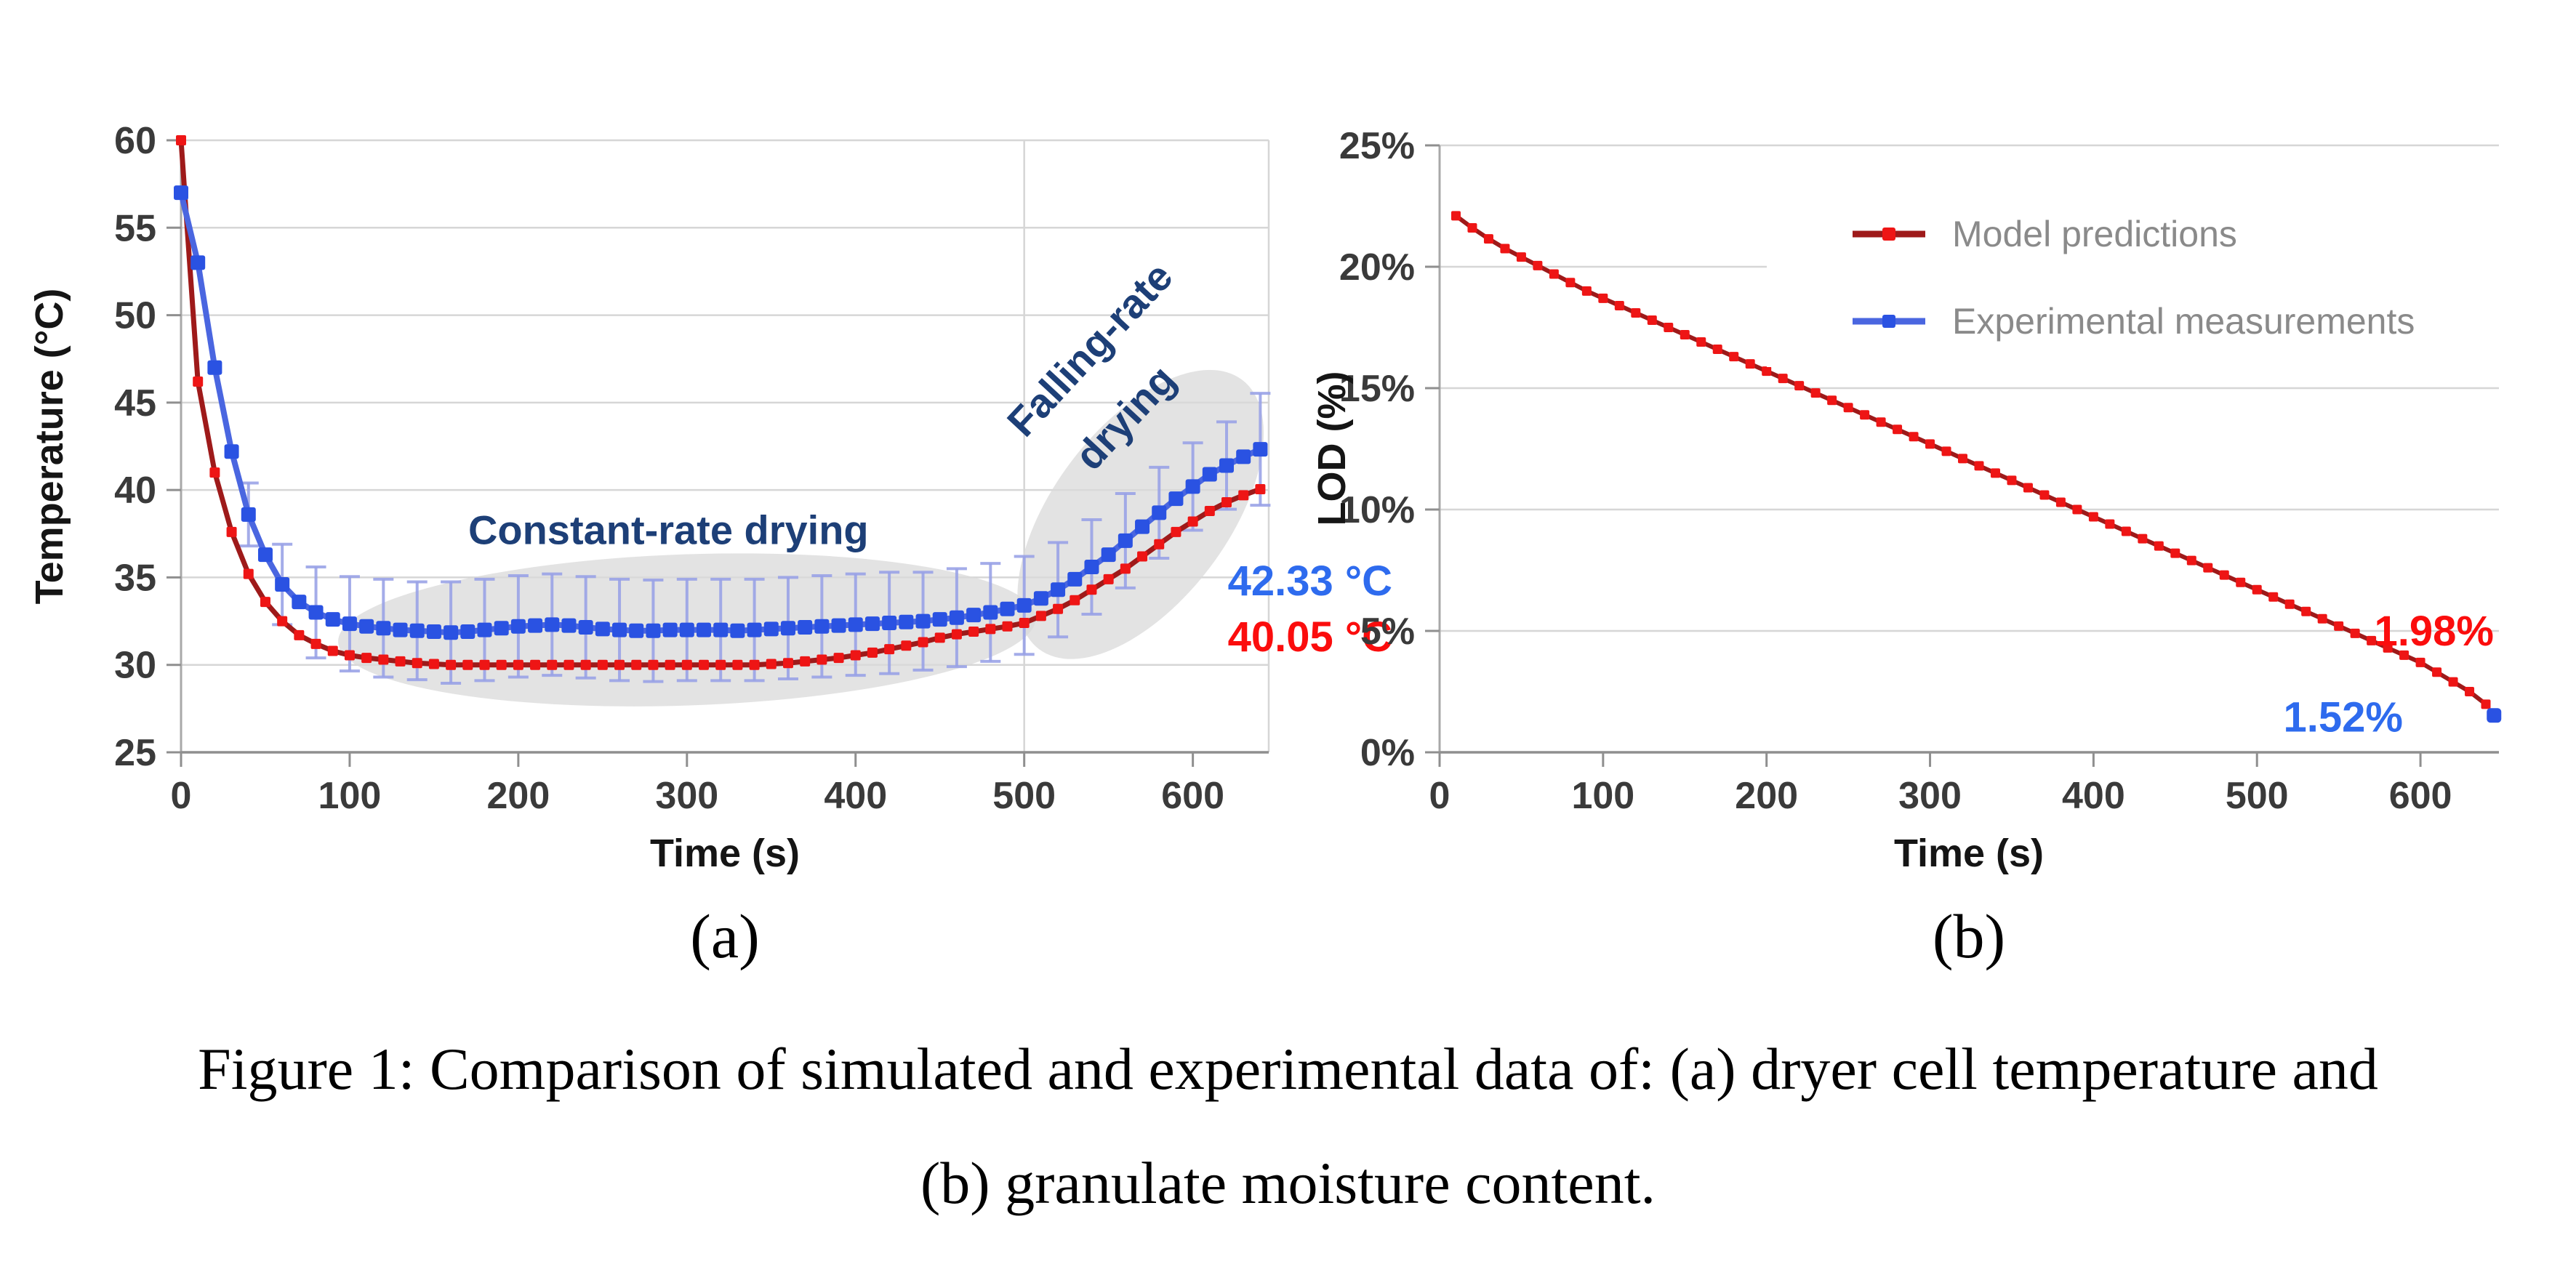  Describe the element at coordinates (1377, 146) in the screenshot. I see `y-tick-label: 25%` at that location.